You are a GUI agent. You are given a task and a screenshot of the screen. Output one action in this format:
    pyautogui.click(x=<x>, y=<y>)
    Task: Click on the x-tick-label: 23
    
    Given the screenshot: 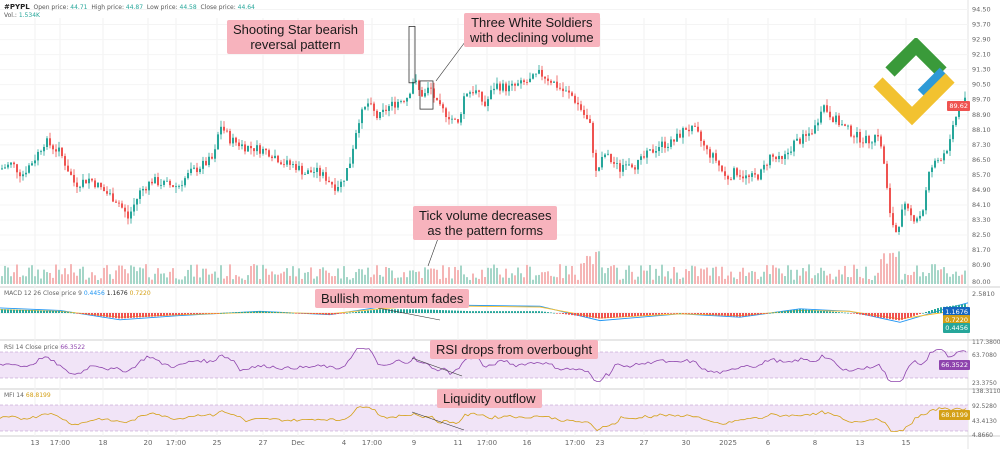 What is the action you would take?
    pyautogui.click(x=600, y=443)
    